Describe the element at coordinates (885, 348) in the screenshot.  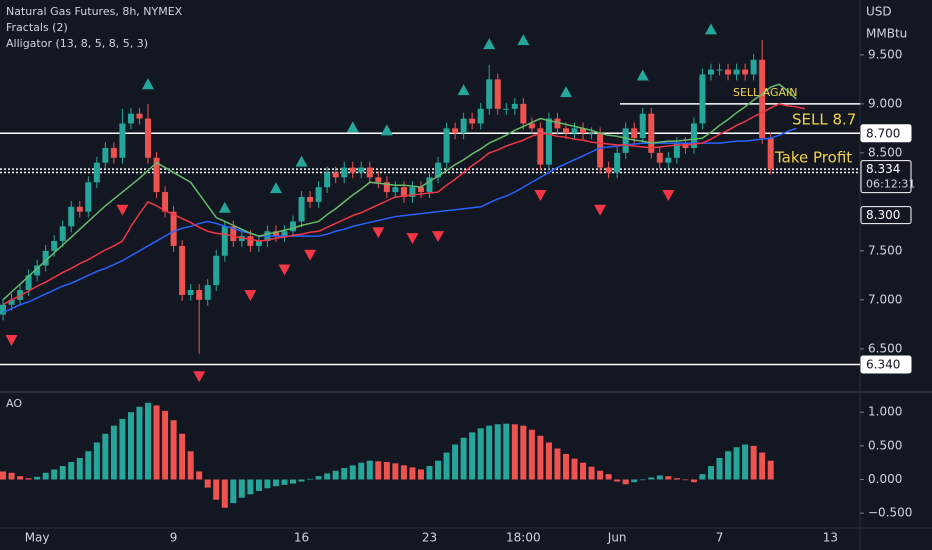
I see `y-tick-label: 6.500` at that location.